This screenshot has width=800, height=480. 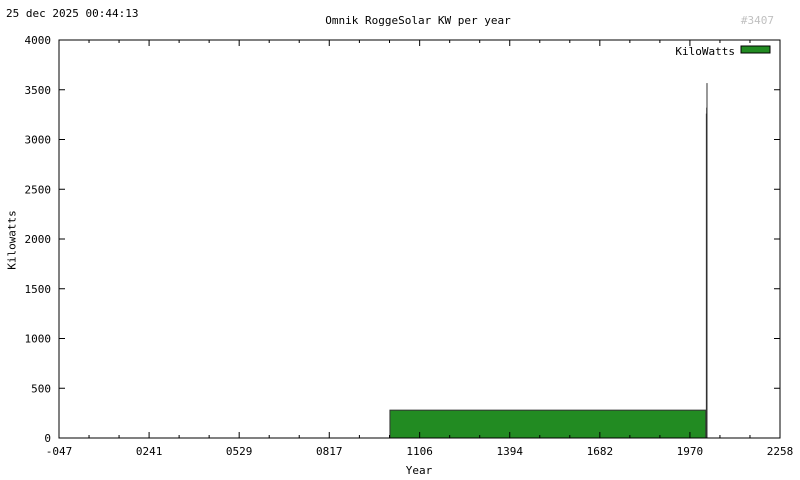 I want to click on x-tick-label: 1970, so click(x=690, y=451).